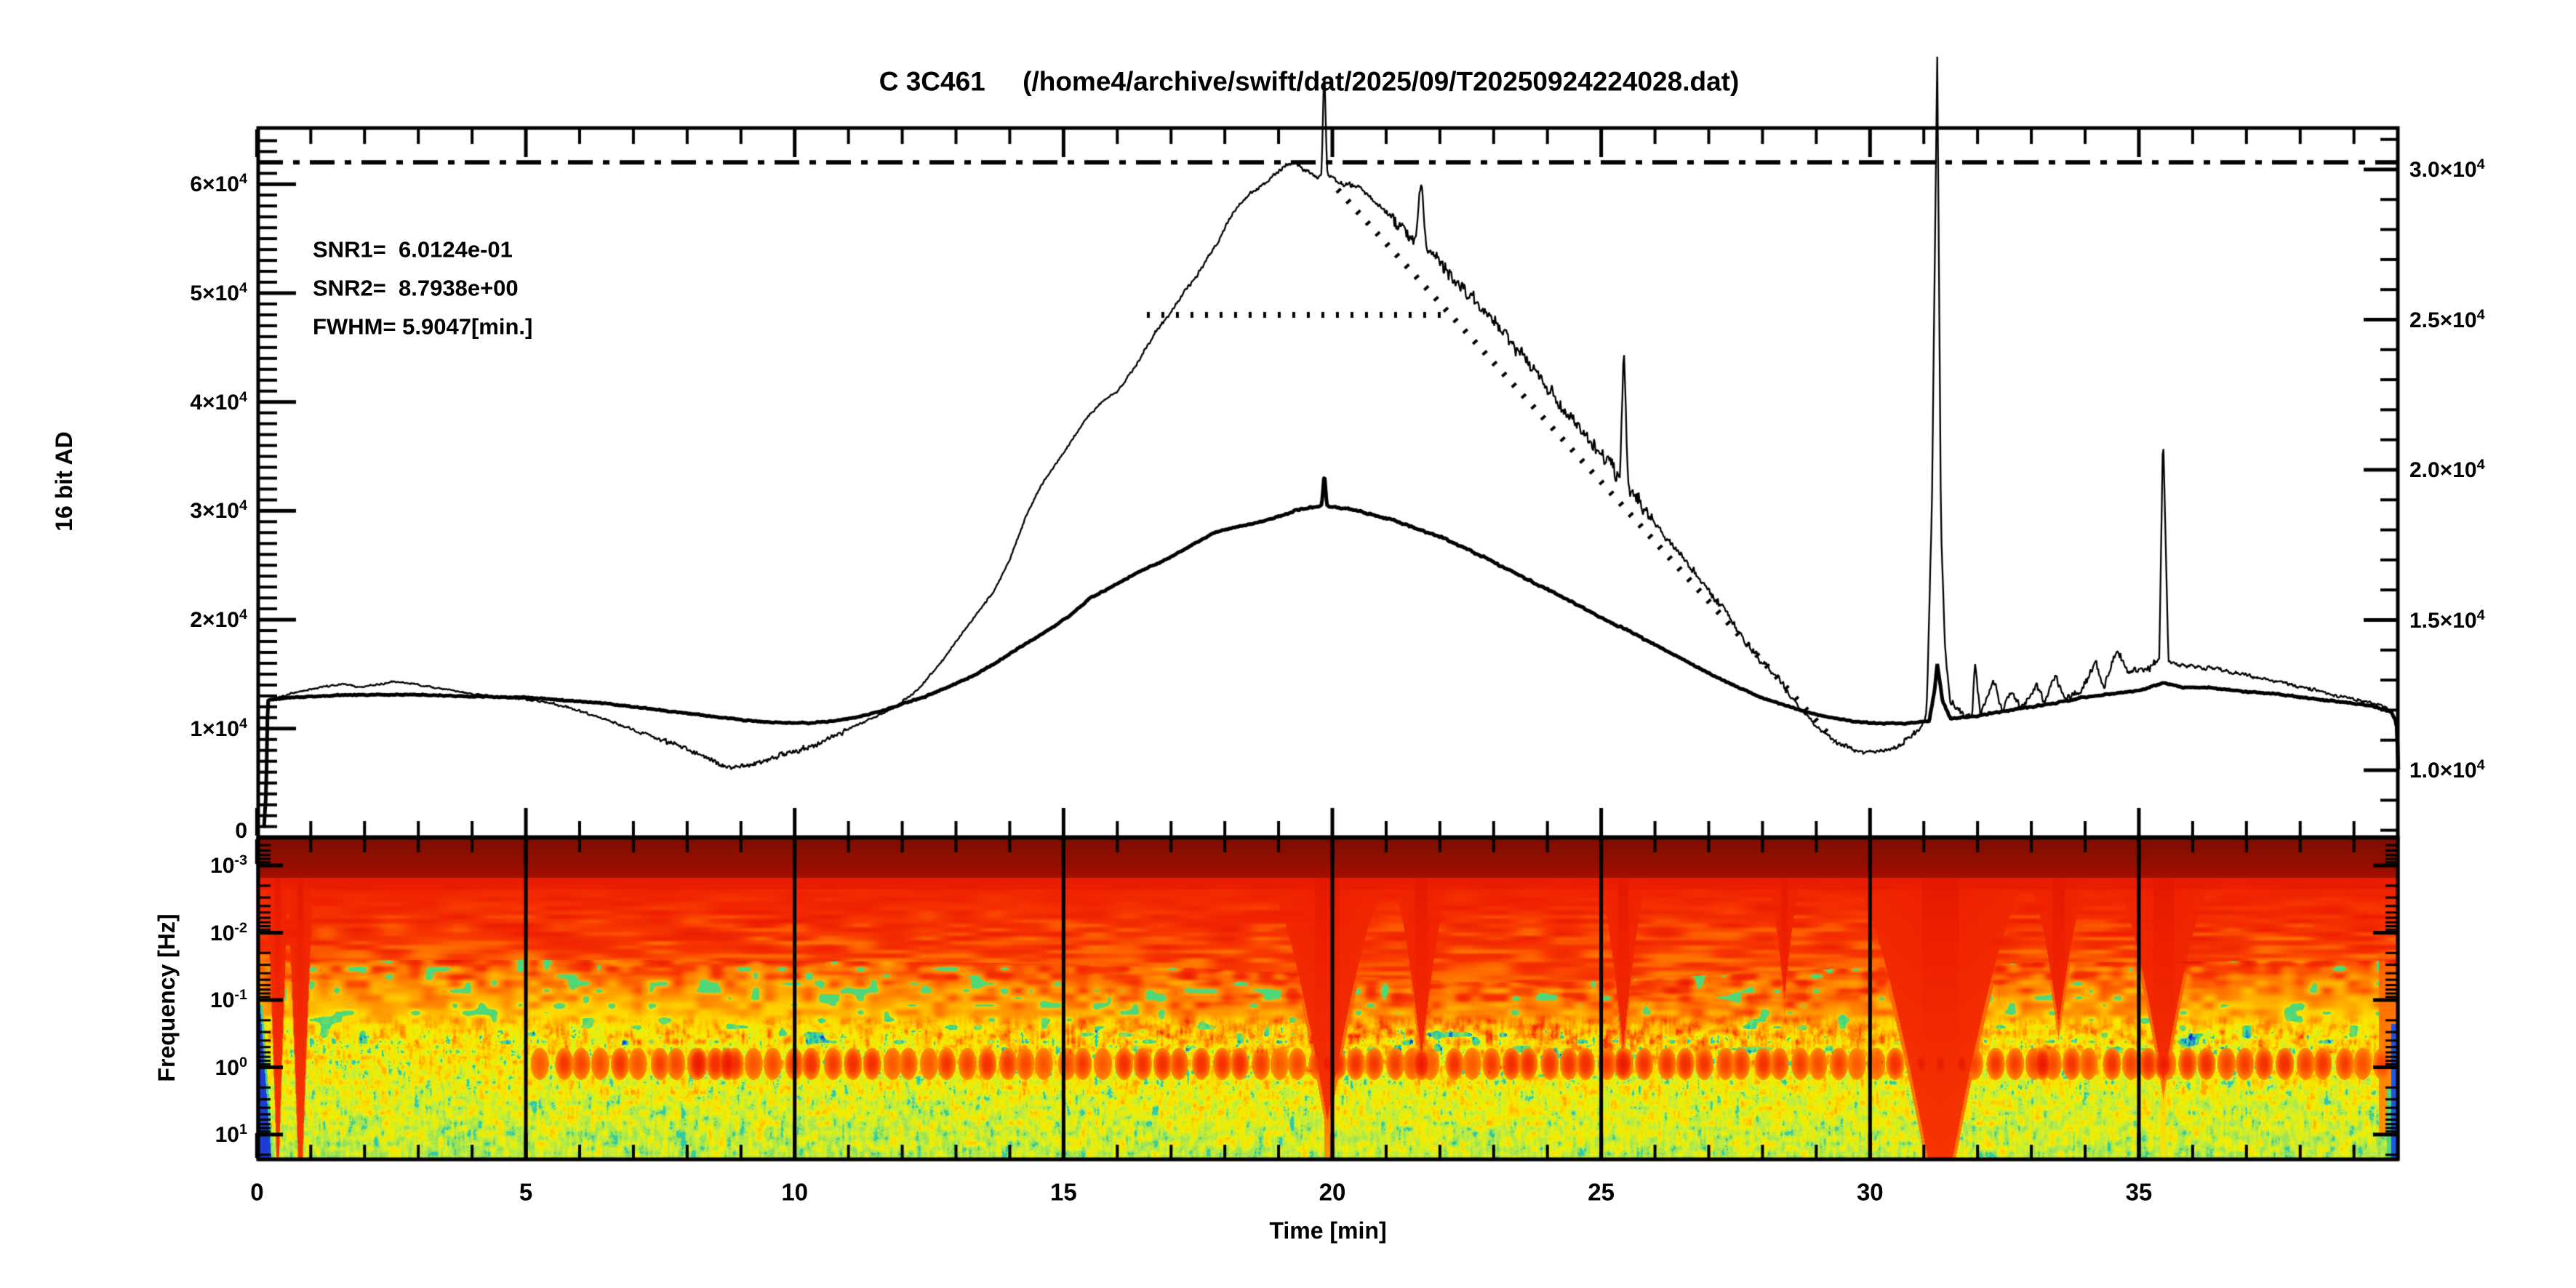 This screenshot has height=1288, width=2576. I want to click on y-left-tick-label: 2×10⁴, so click(218, 620).